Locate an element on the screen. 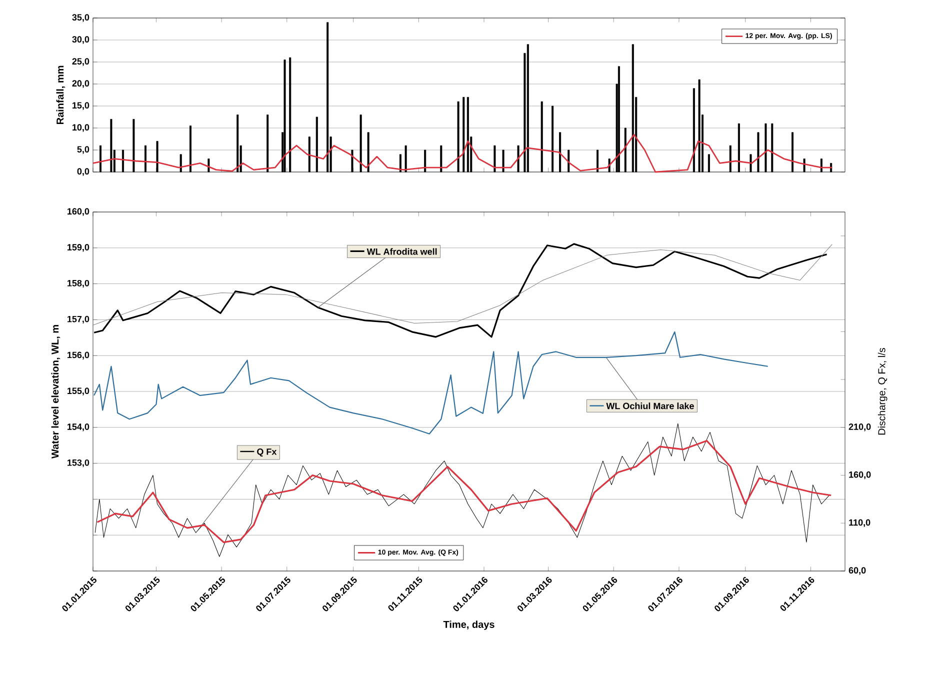 The height and width of the screenshot is (678, 935). y-tick-label: 153,0 is located at coordinates (79, 463).